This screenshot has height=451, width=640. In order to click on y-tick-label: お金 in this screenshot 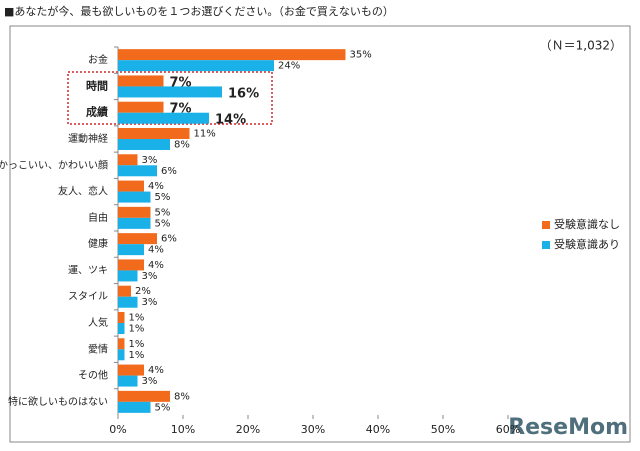, I will do `click(98, 59)`.